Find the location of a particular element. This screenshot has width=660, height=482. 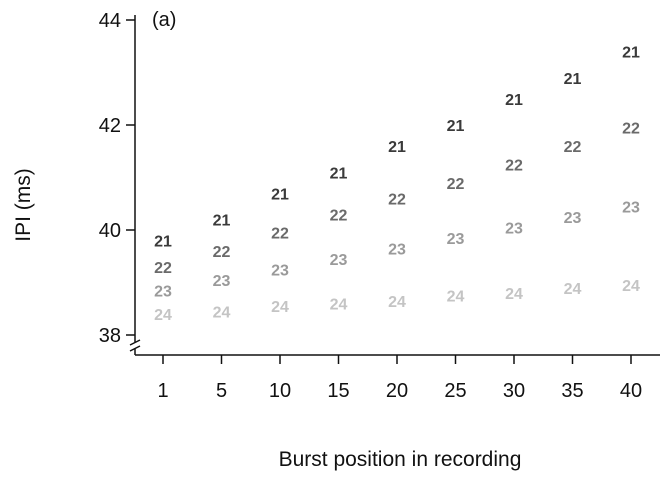

x-axis-title: Burst position in recording is located at coordinates (400, 459).